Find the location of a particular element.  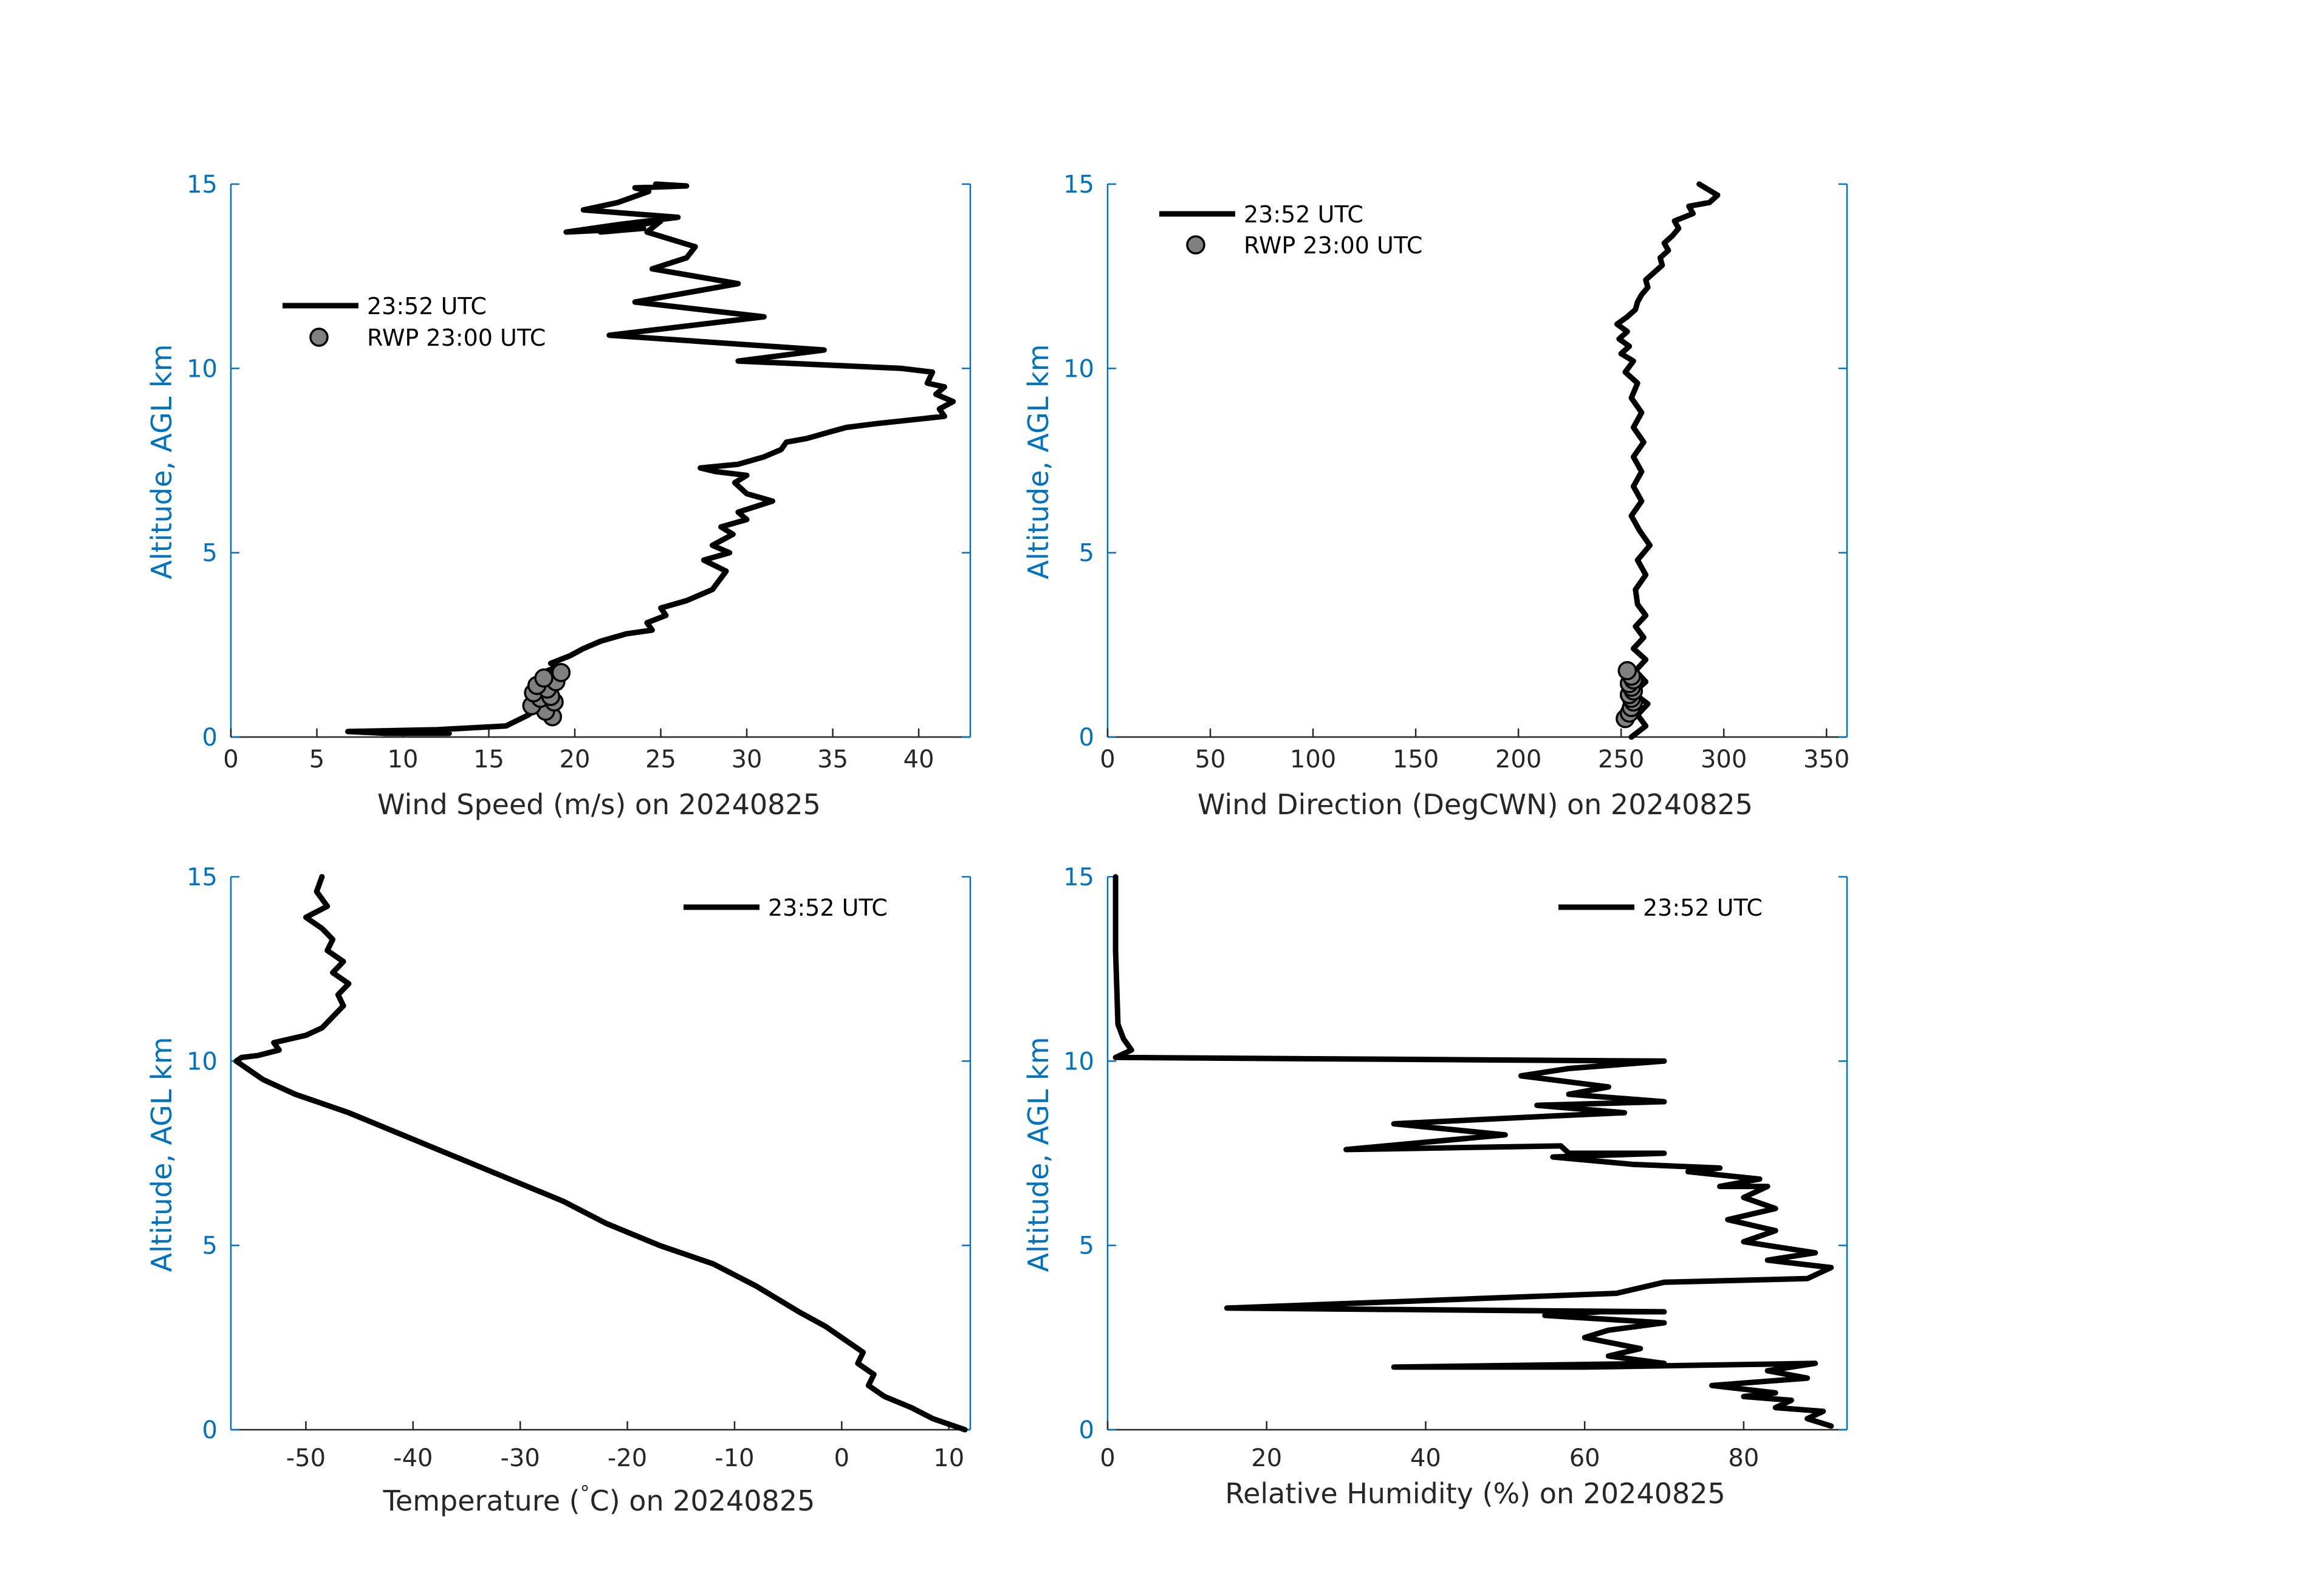

wind-speed-x-tick-label: 0 is located at coordinates (230, 759).